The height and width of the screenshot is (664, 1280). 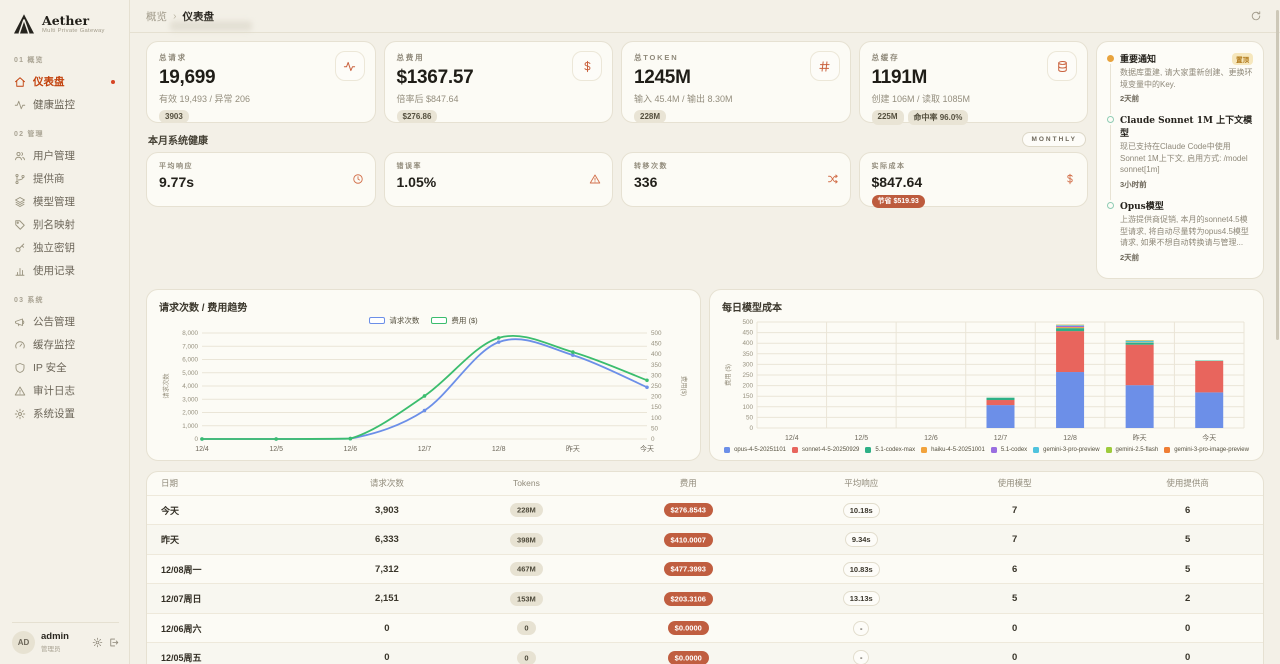 I want to click on sidebar-item-health-monitor: 健康监控, so click(x=65, y=104).